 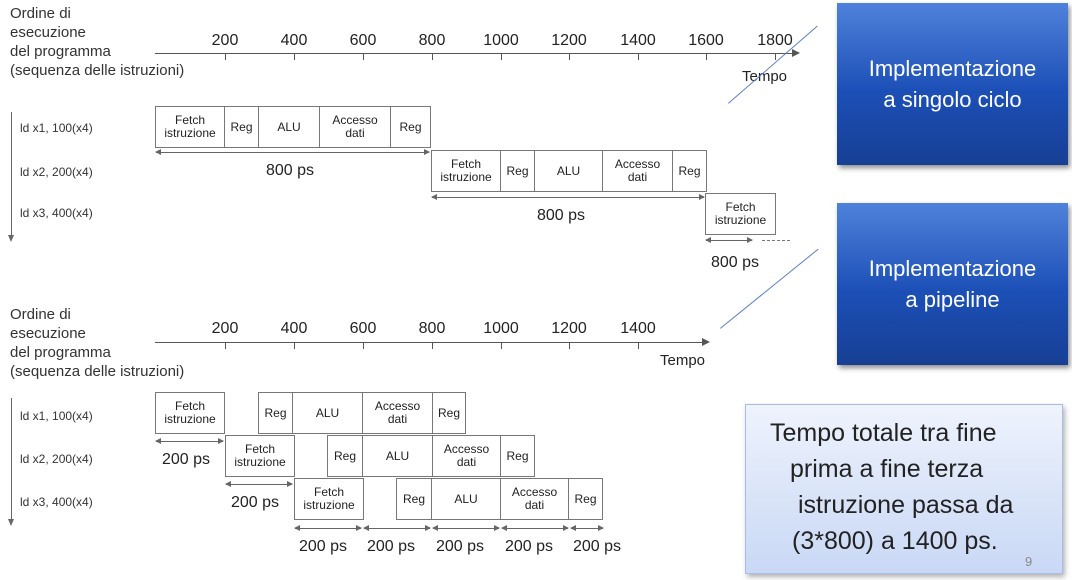 I want to click on duration-arrow-partial, so click(x=729, y=240).